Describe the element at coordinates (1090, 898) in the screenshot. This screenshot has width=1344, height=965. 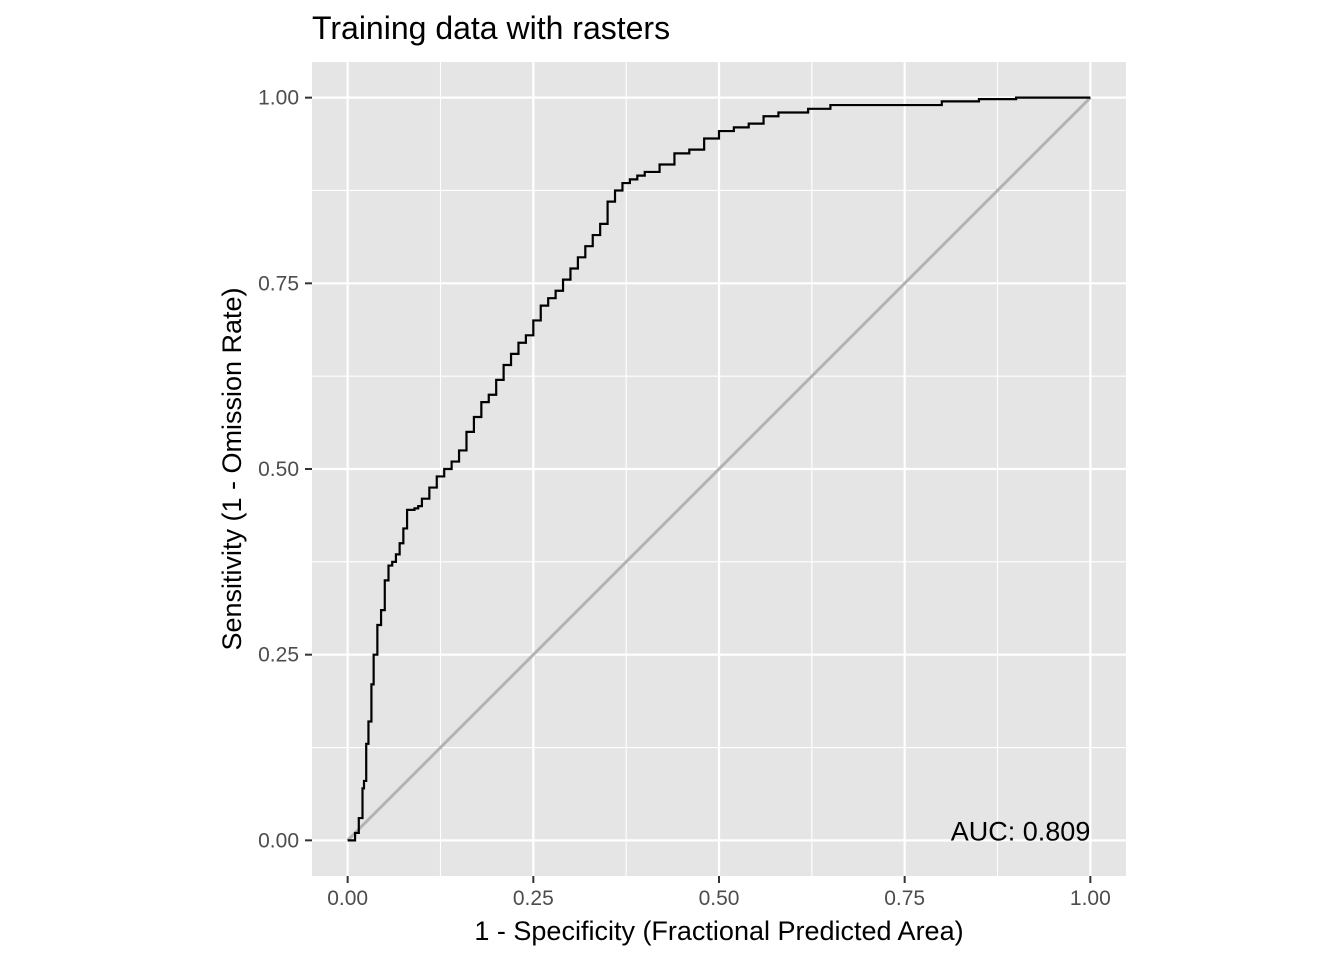
I see `x-tick-label: 1.00` at that location.